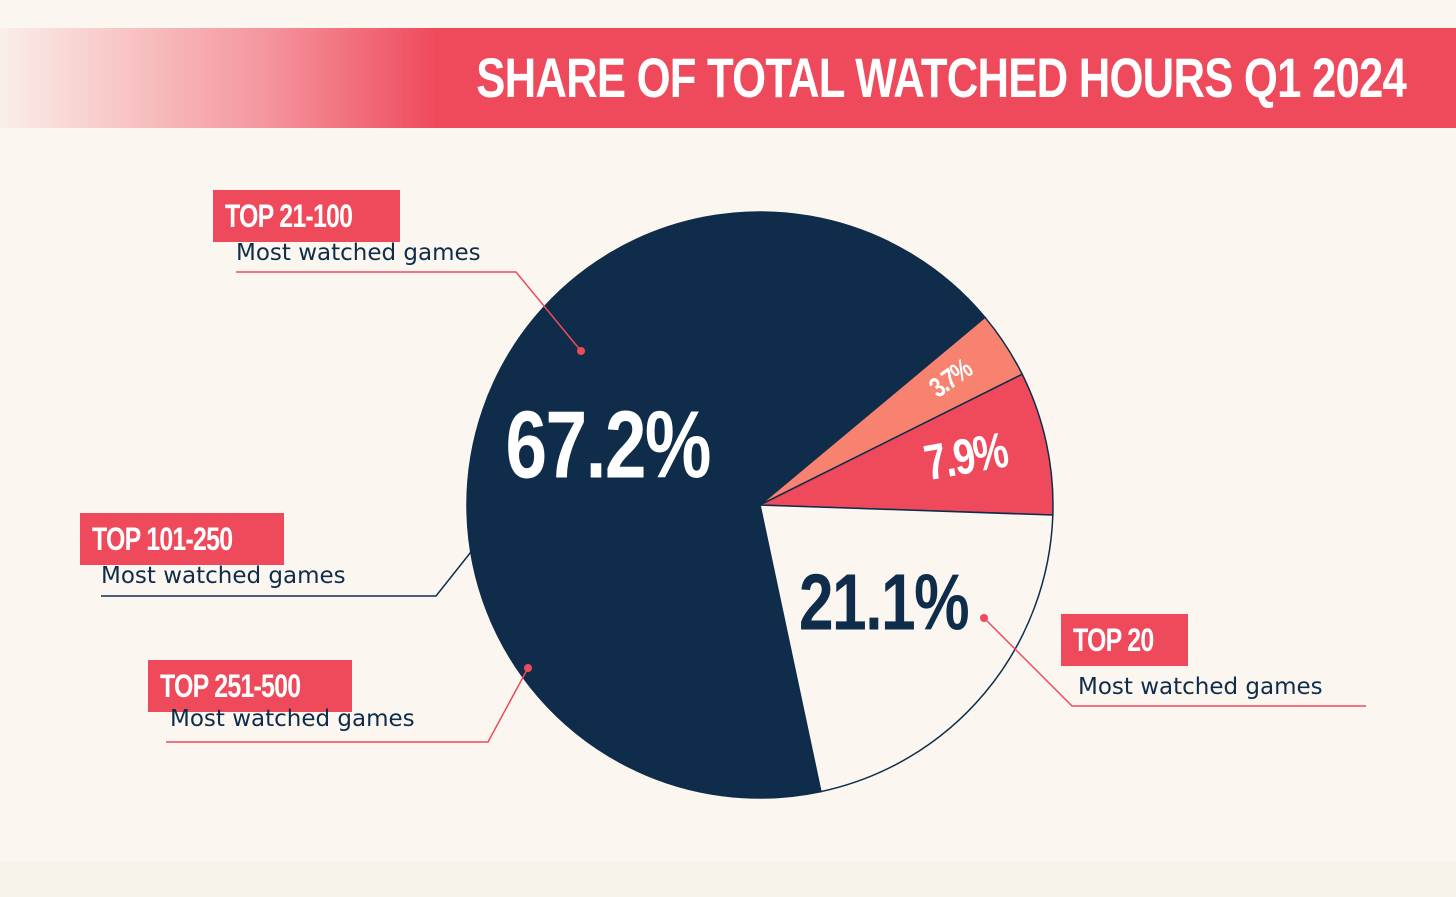 The height and width of the screenshot is (897, 1456). What do you see at coordinates (250, 686) in the screenshot?
I see `tag-top-251-500: TOP 251-500` at bounding box center [250, 686].